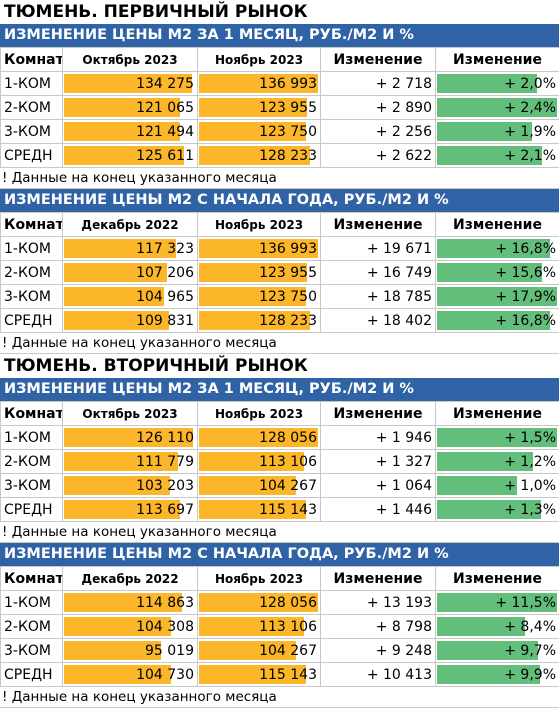 The image size is (559, 721). I want to click on data-row: 3-КОМ 104 965 123 750 + 18 785 + 17,9%, so click(279, 296).